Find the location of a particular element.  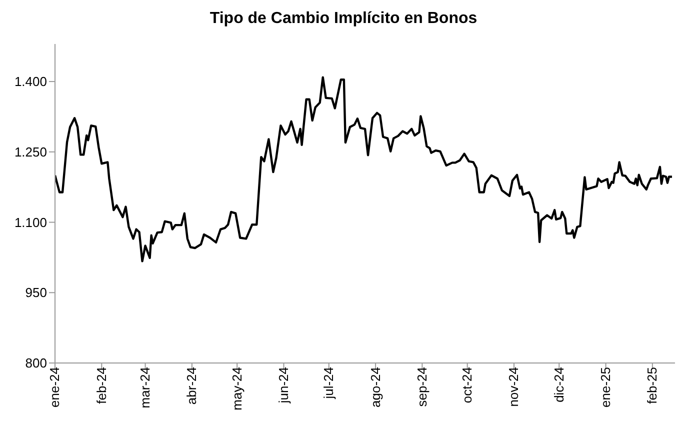

y-tick-label: 800 is located at coordinates (36, 363).